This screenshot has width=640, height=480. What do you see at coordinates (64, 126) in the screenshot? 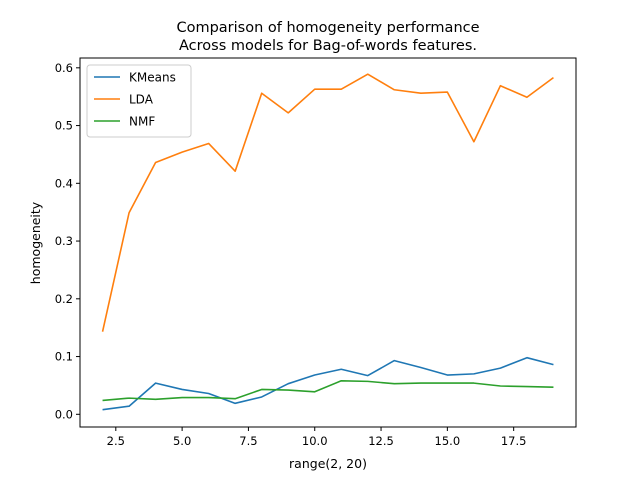
I see `y-tick-label: 0.5` at bounding box center [64, 126].